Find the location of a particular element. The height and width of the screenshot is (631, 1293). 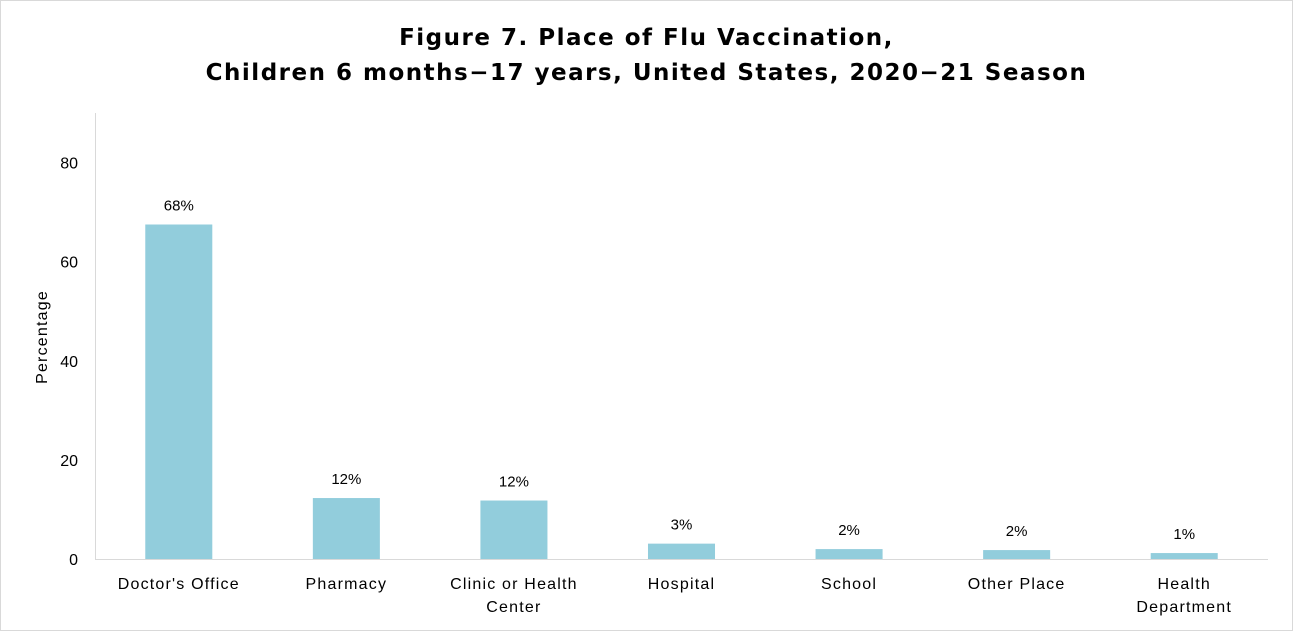

y-tick-label-3: 60 is located at coordinates (69, 263).